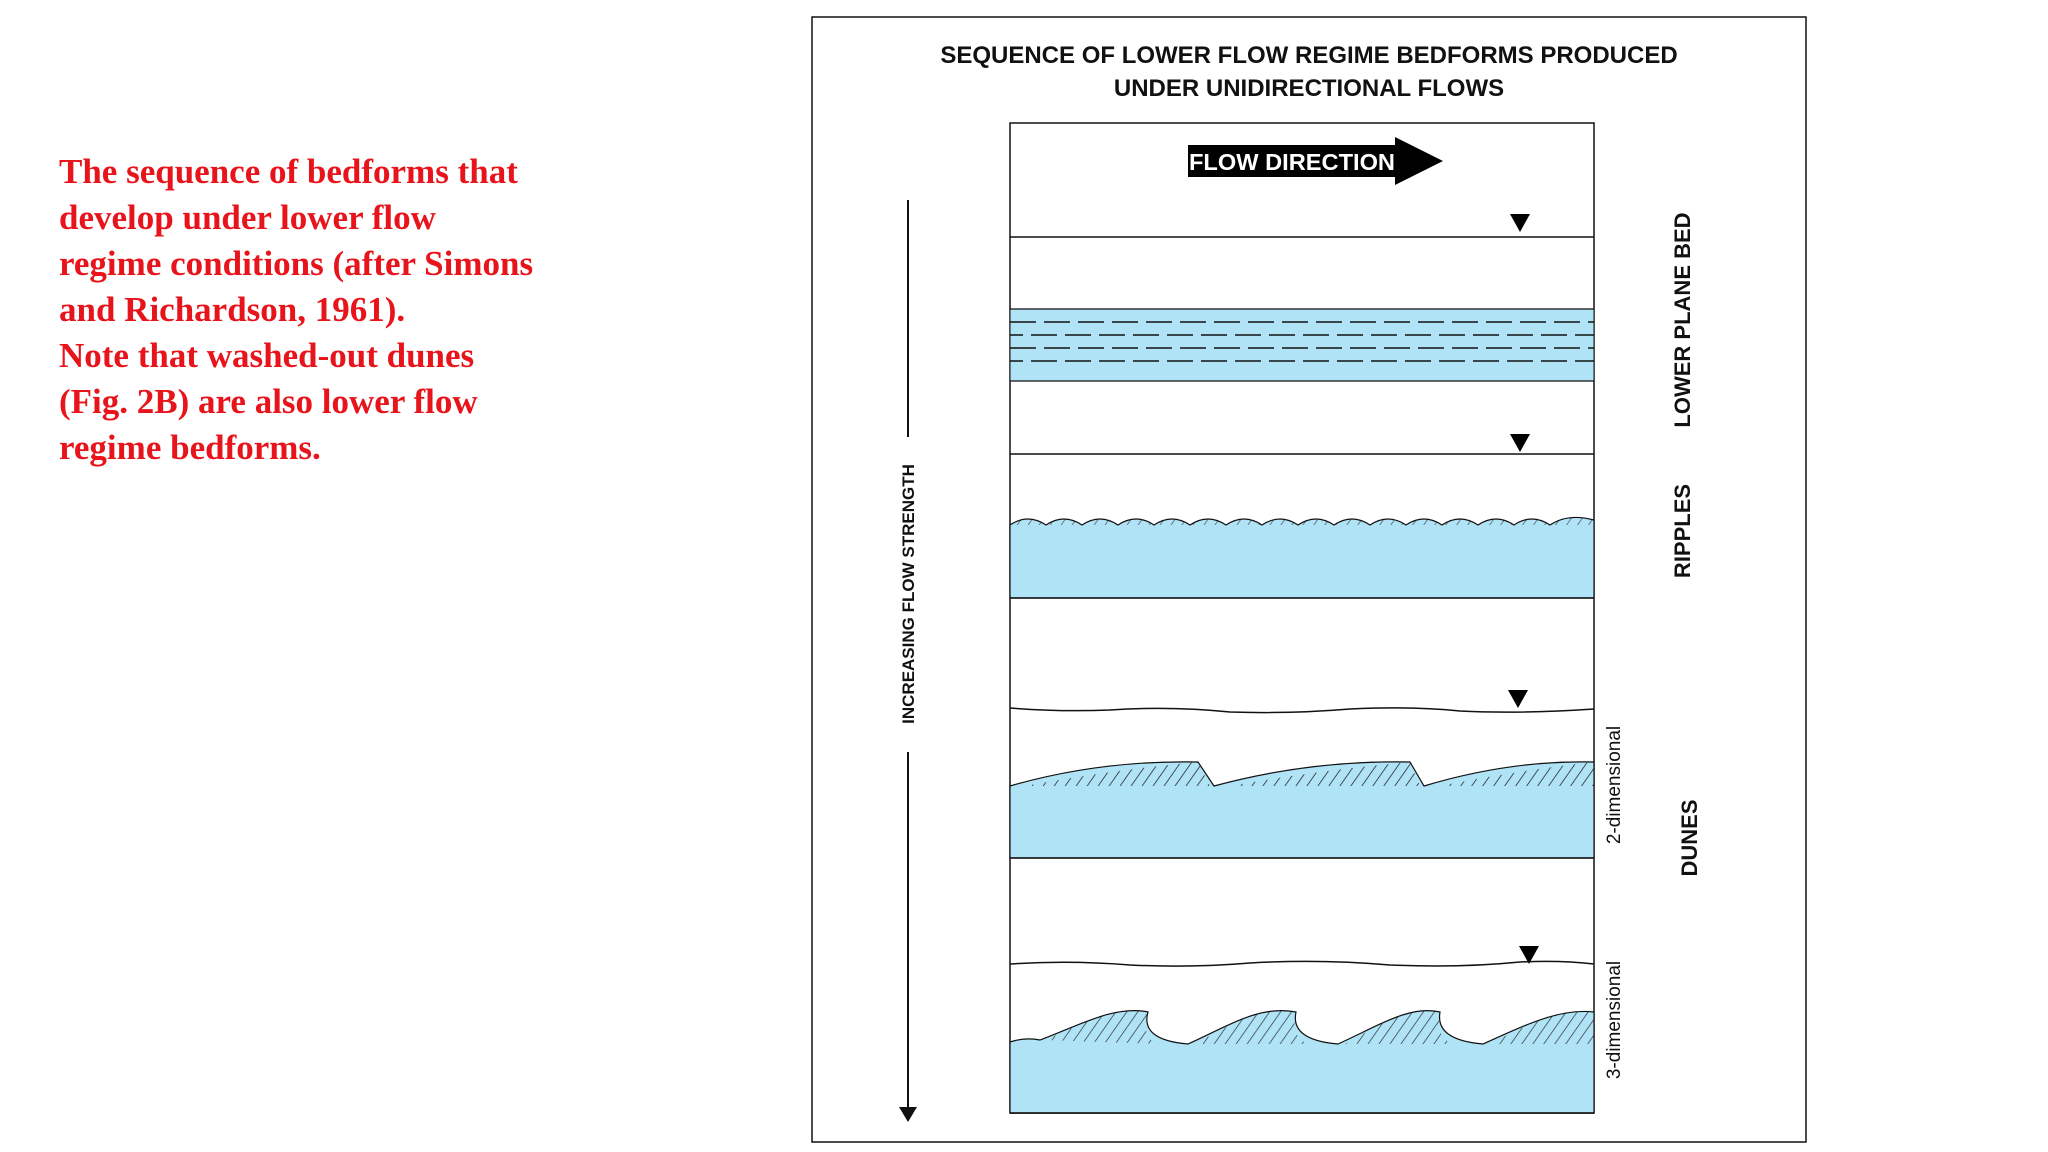  What do you see at coordinates (268, 401) in the screenshot?
I see `caption-line: (Fig. 2B) are also lower flow` at bounding box center [268, 401].